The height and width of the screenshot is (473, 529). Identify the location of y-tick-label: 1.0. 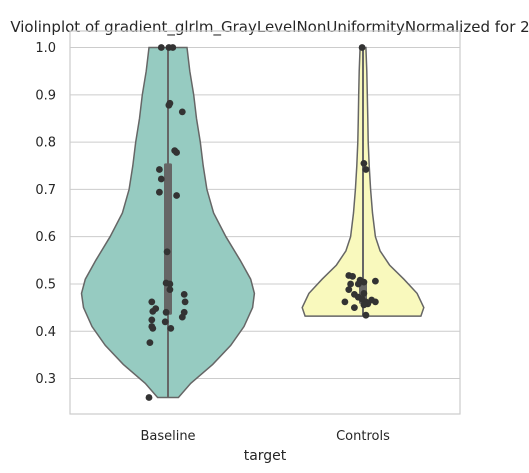
(45, 48).